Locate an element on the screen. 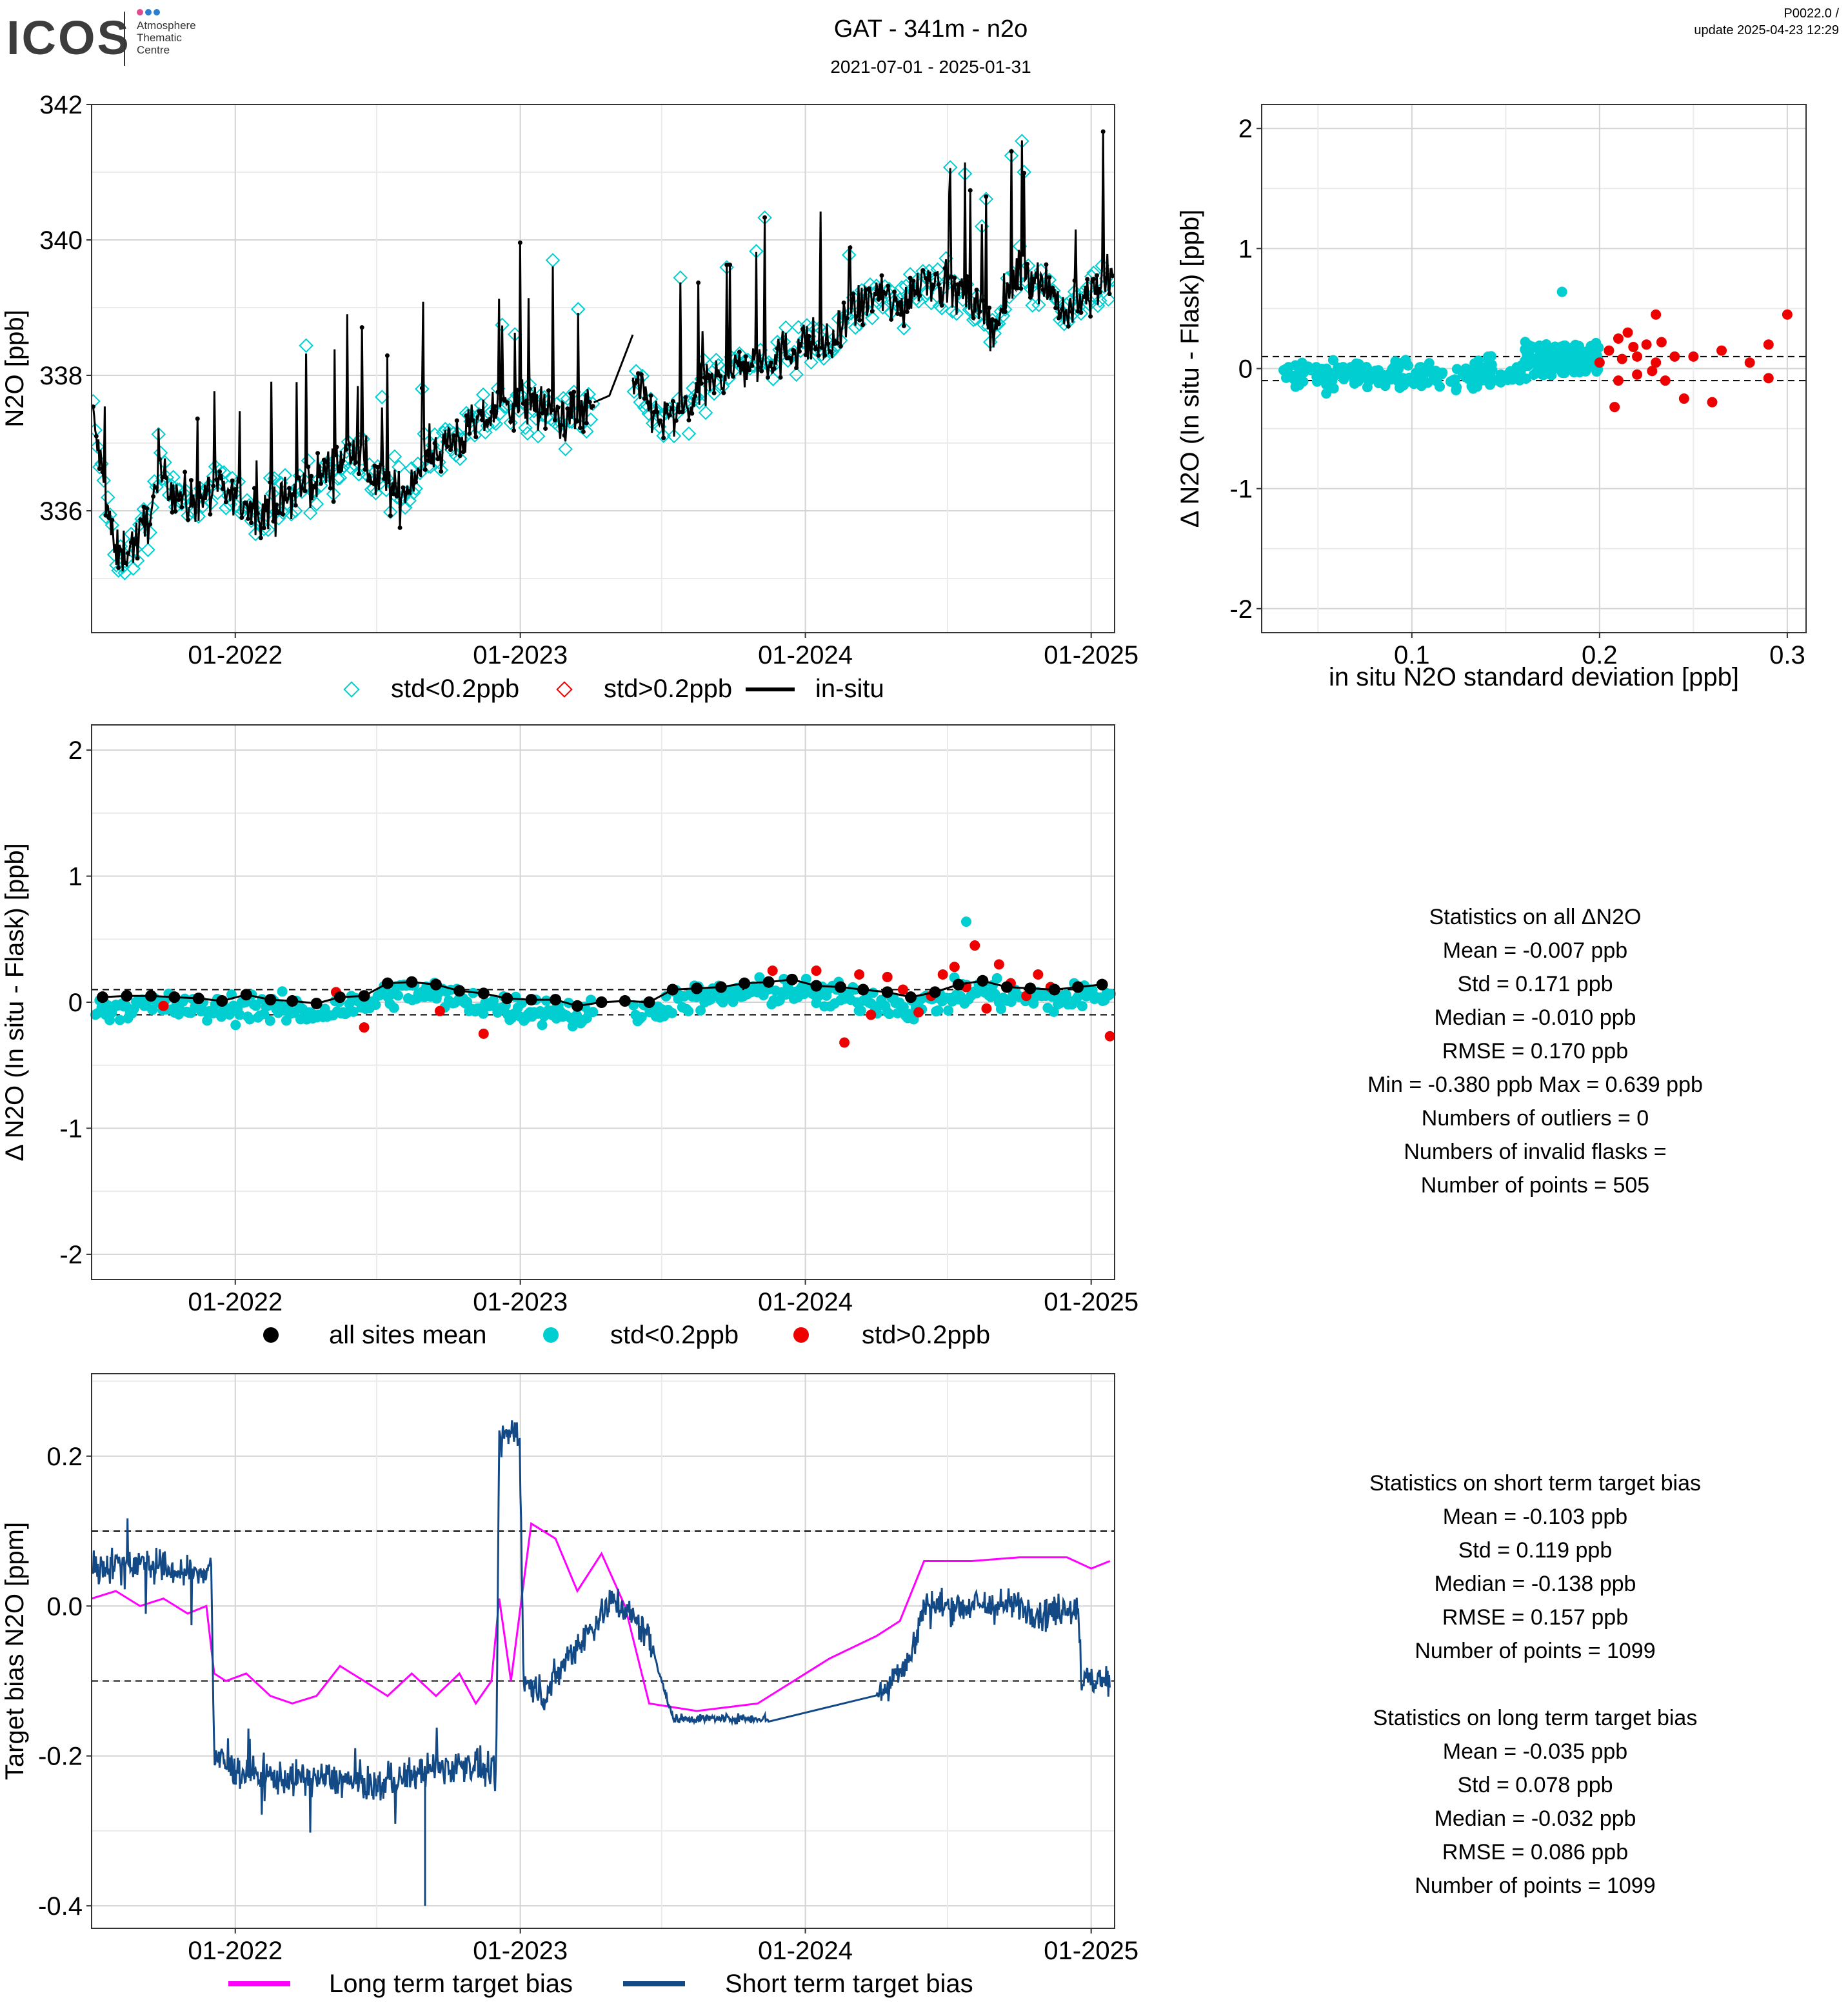  x-tick-label: 01-2023 is located at coordinates (520, 655).